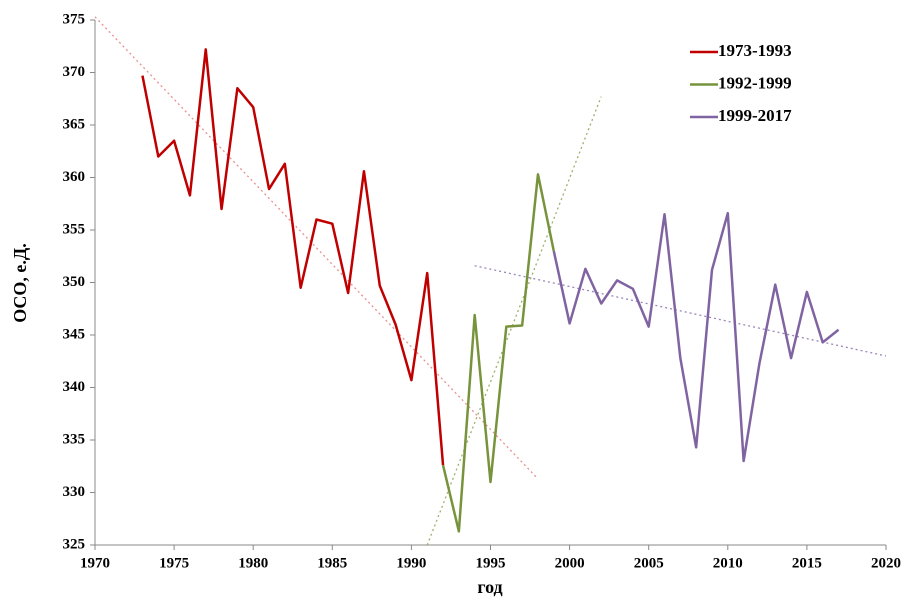 The width and height of the screenshot is (909, 598). Describe the element at coordinates (489, 587) in the screenshot. I see `x-axis-label: год` at that location.